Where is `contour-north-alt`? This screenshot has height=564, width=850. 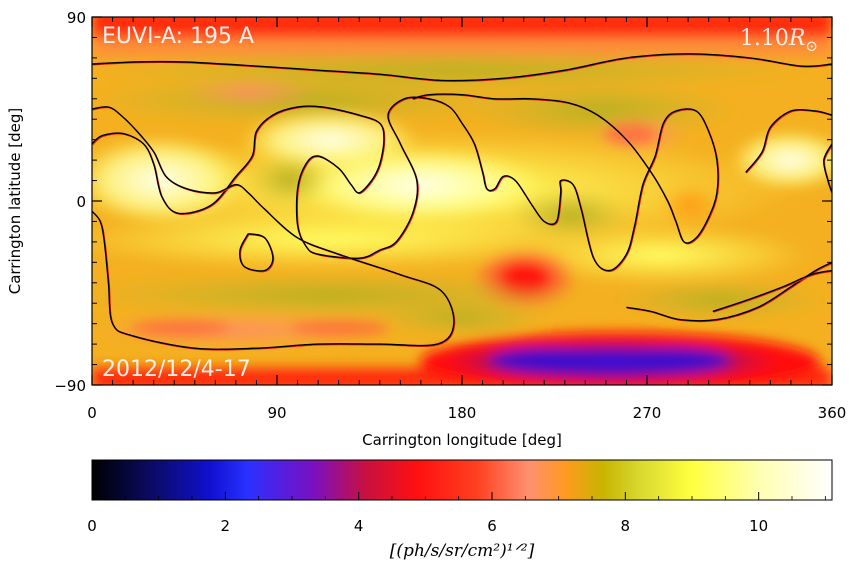
contour-north-alt is located at coordinates (462, 68).